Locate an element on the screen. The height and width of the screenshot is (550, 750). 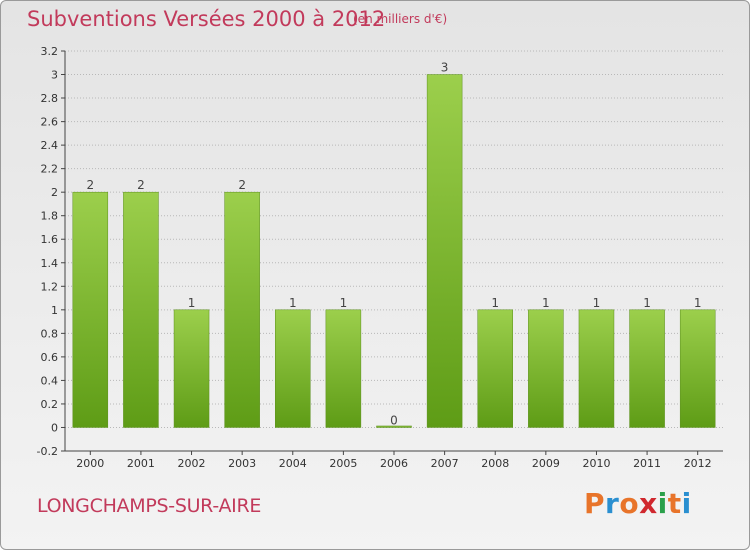
y-tick-label: 2.6 is located at coordinates (50, 122).